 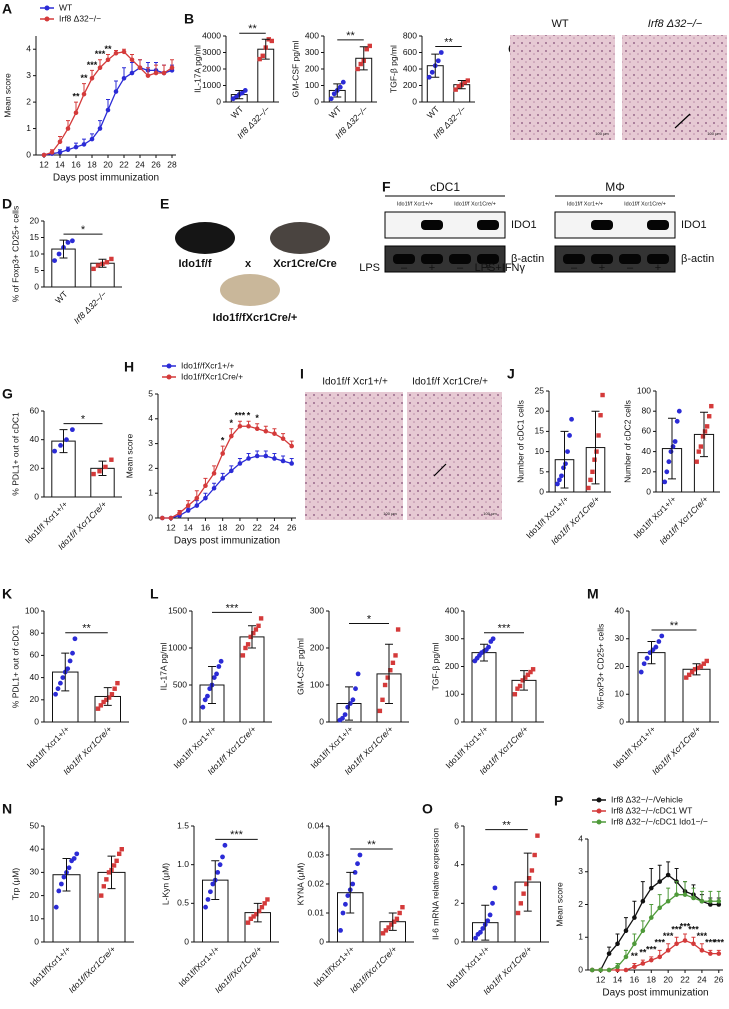 I want to click on histology-image, so click(x=674, y=87).